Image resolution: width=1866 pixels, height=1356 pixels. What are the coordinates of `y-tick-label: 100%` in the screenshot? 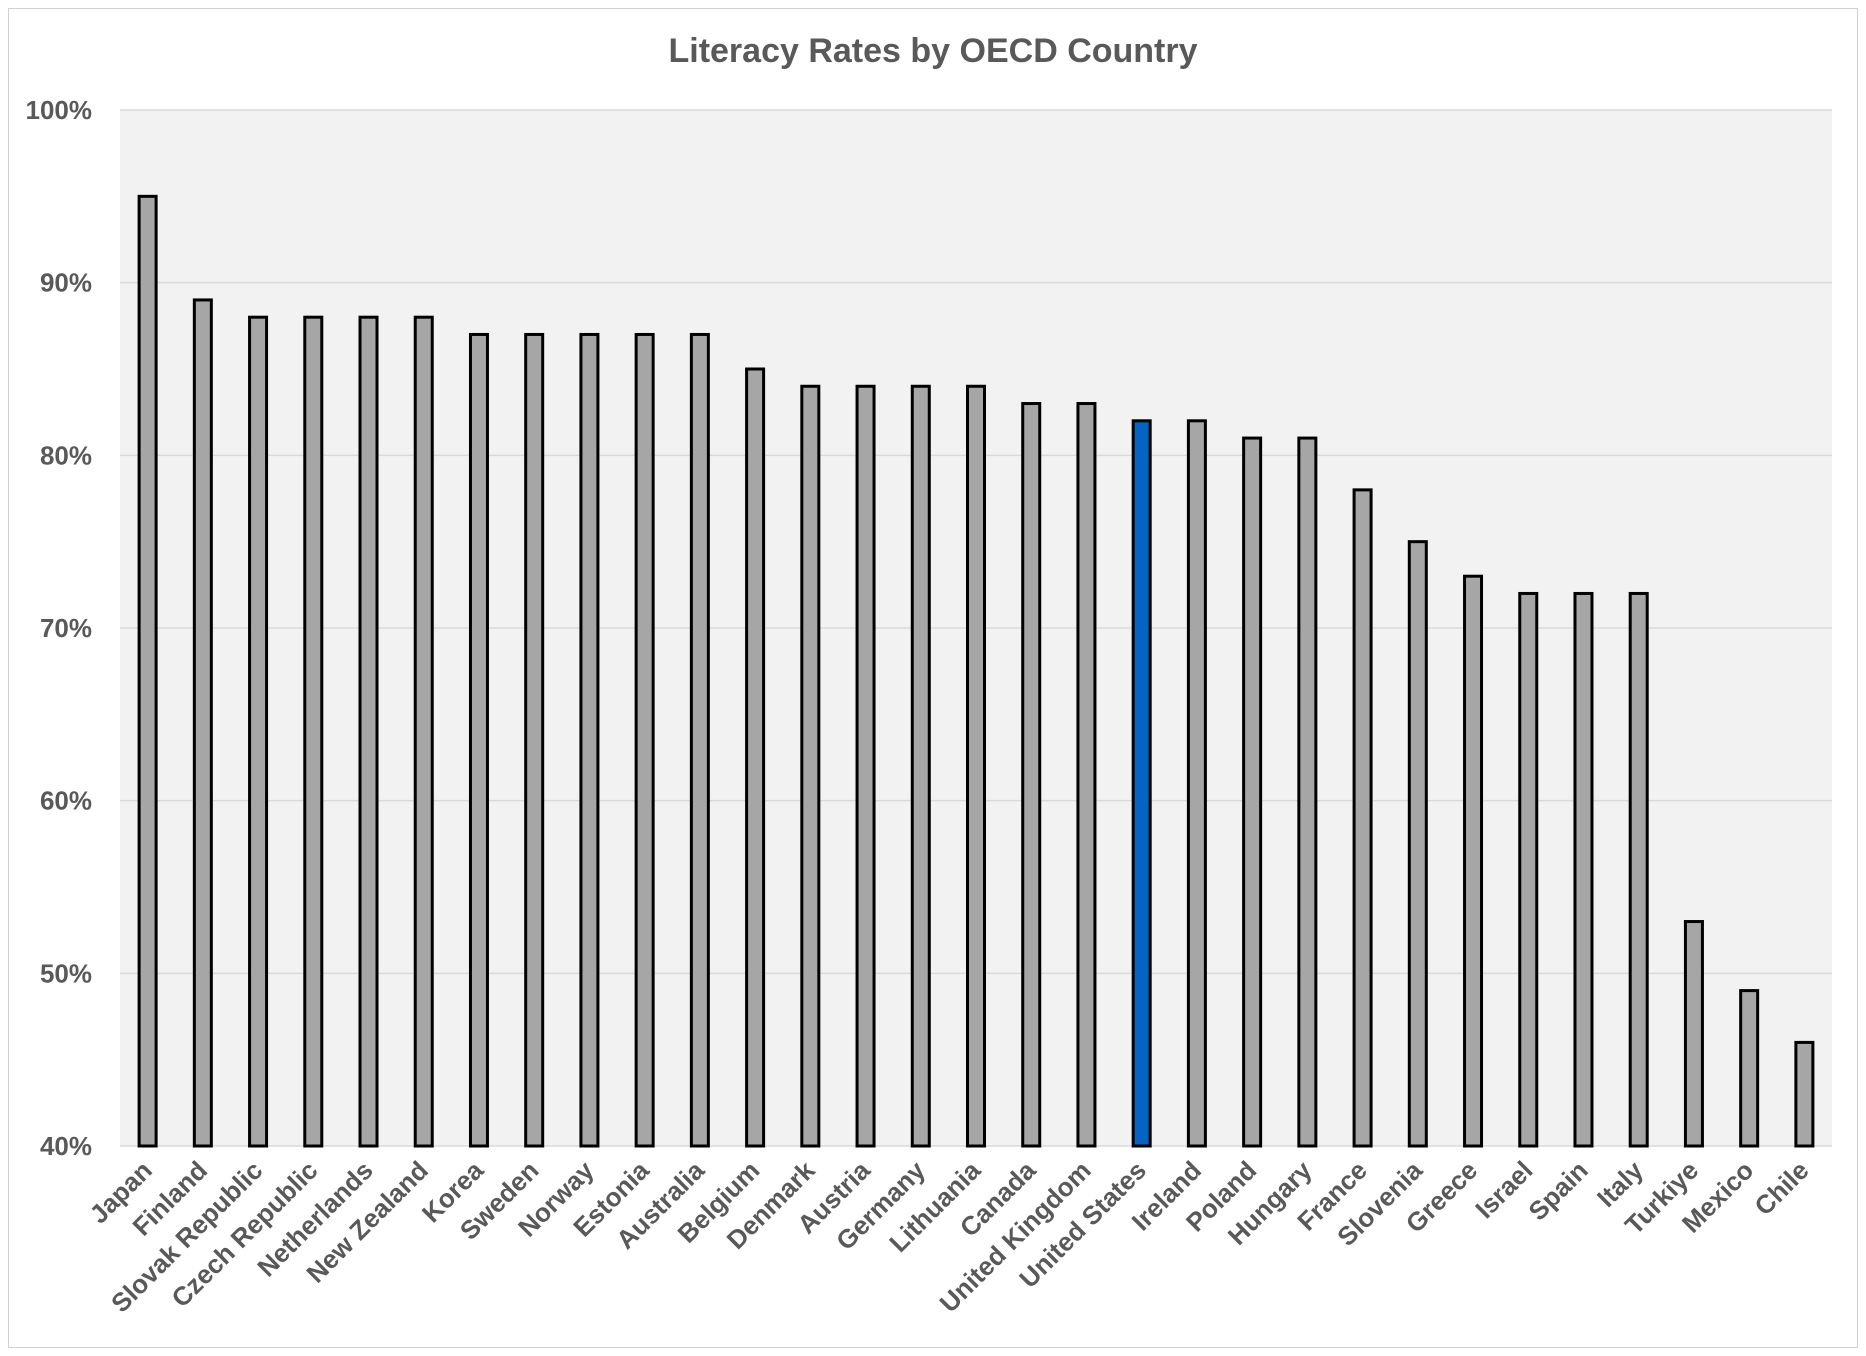 It's located at (59, 110).